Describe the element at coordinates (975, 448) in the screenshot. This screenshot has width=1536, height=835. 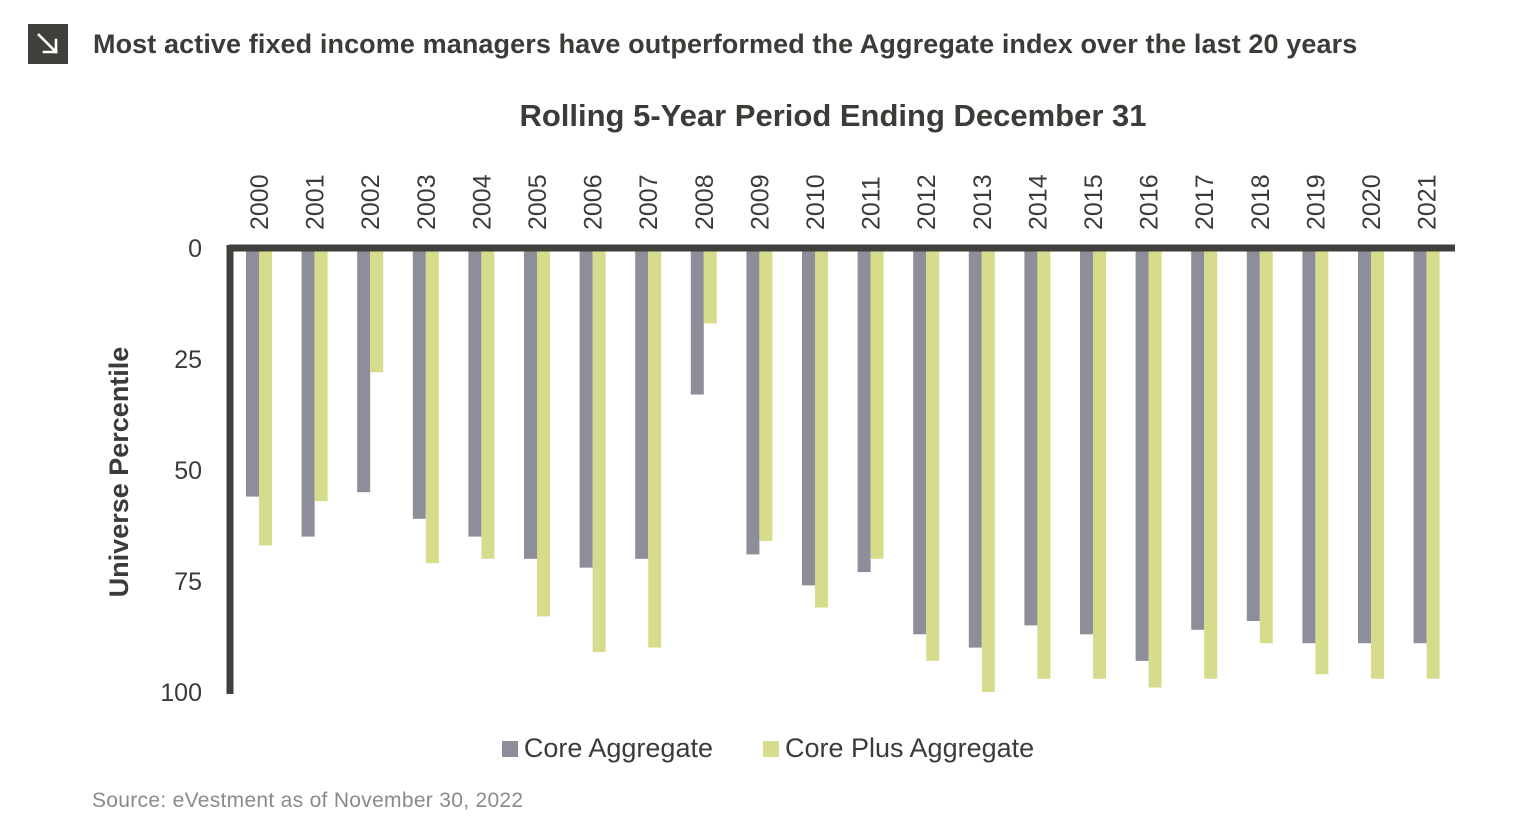
I see `bar-core-aggregate-2013` at that location.